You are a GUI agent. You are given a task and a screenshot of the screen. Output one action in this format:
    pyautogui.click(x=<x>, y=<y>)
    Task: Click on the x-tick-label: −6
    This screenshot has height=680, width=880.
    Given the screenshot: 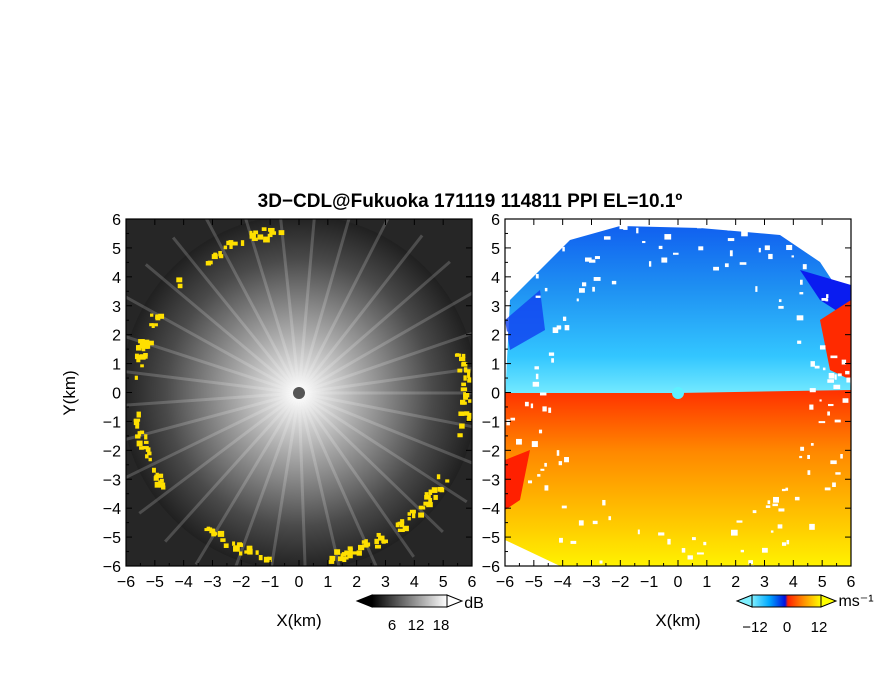 What is the action you would take?
    pyautogui.click(x=126, y=582)
    